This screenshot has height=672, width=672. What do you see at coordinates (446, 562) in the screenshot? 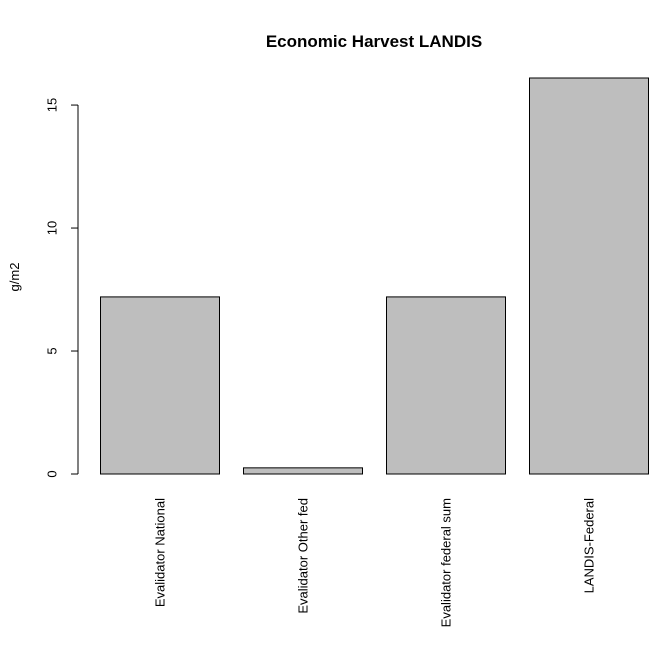
I see `category-label: Evalidator federal sum` at bounding box center [446, 562].